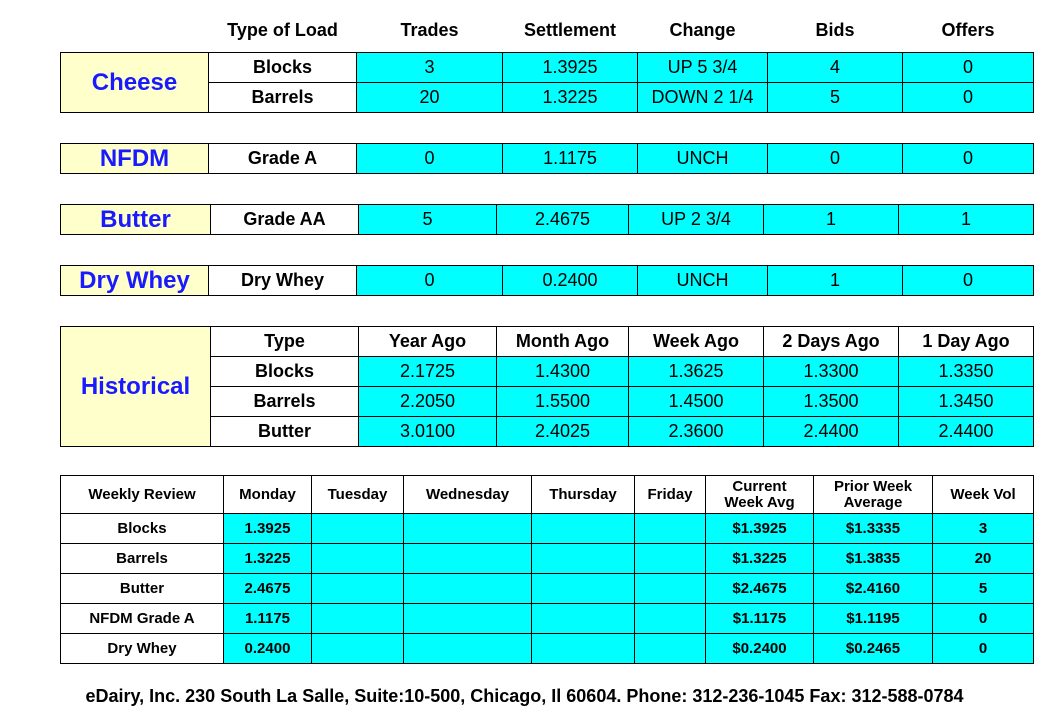  Describe the element at coordinates (831, 401) in the screenshot. I see `historical-value: 1.3500` at that location.